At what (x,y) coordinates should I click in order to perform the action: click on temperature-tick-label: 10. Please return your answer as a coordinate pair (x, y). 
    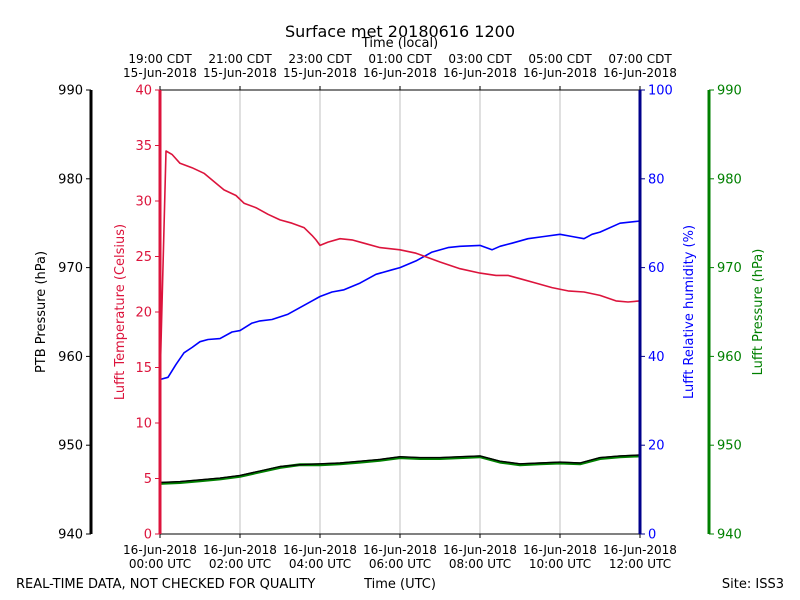
    Looking at the image, I should click on (143, 424).